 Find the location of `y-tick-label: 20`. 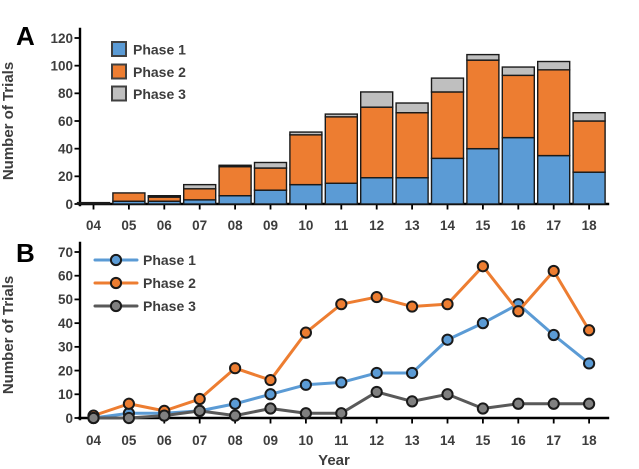

y-tick-label: 20 is located at coordinates (65, 370).